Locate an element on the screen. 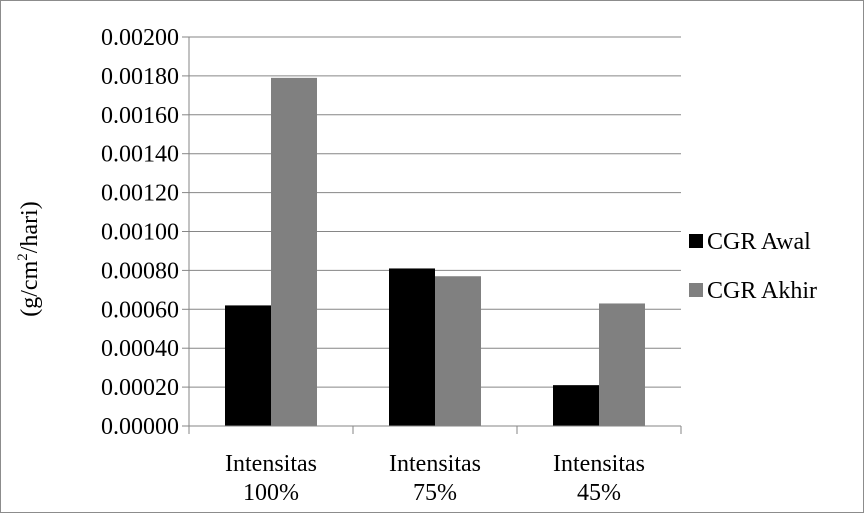 This screenshot has height=514, width=864. x-category-label: Intensitas 45% is located at coordinates (599, 478).